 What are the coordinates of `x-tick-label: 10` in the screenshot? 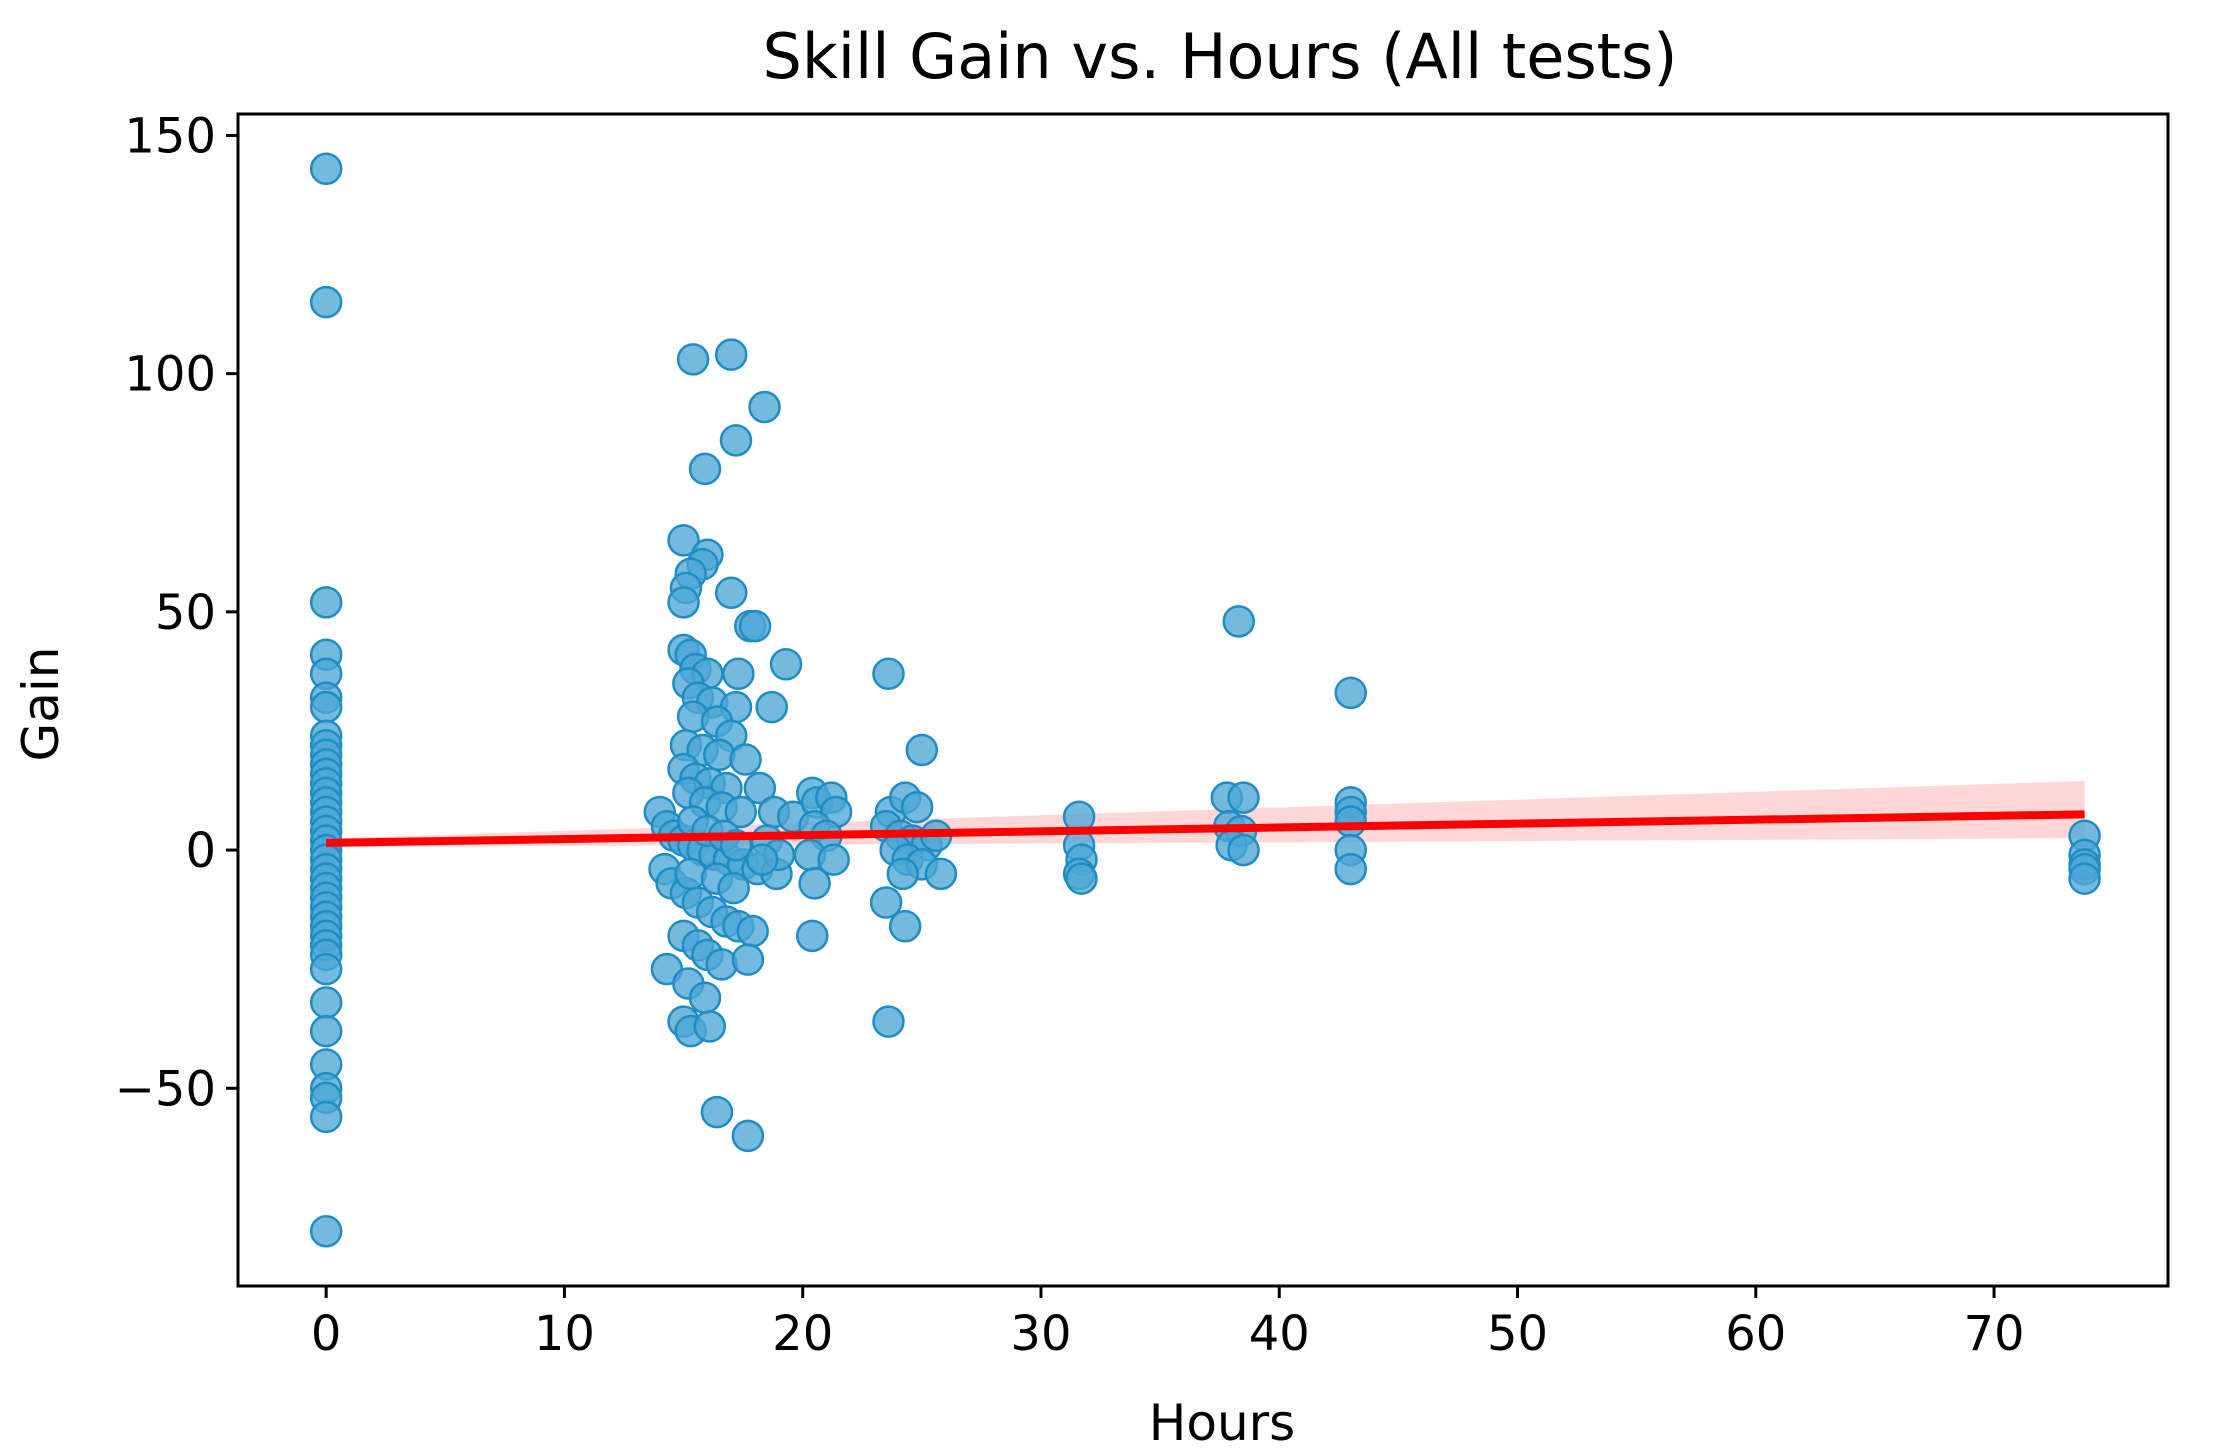 It's located at (564, 1334).